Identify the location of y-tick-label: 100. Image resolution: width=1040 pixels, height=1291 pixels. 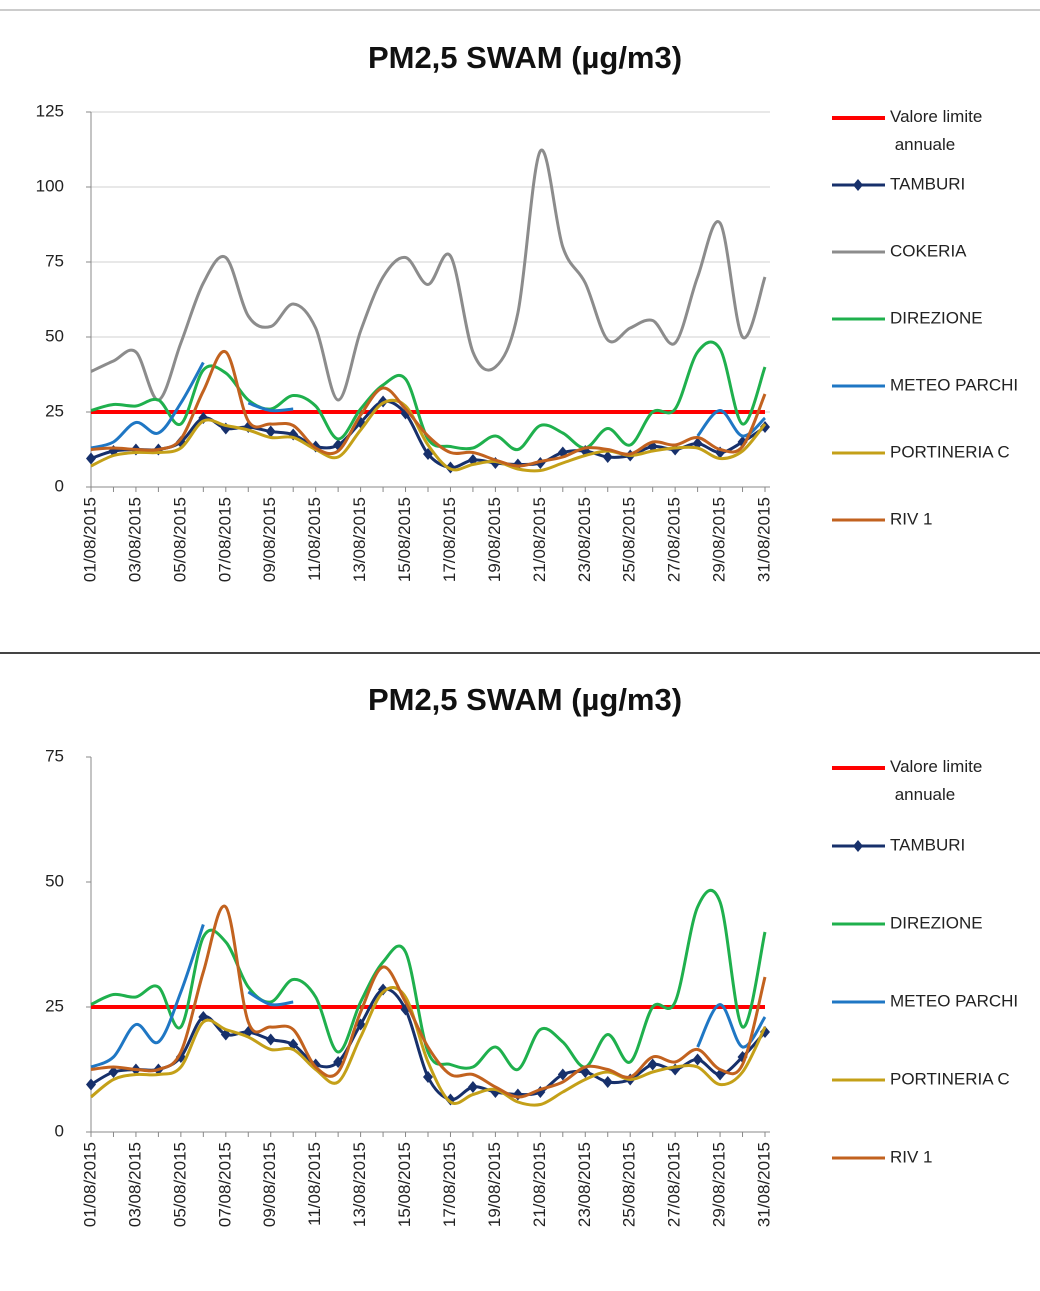
(50, 185).